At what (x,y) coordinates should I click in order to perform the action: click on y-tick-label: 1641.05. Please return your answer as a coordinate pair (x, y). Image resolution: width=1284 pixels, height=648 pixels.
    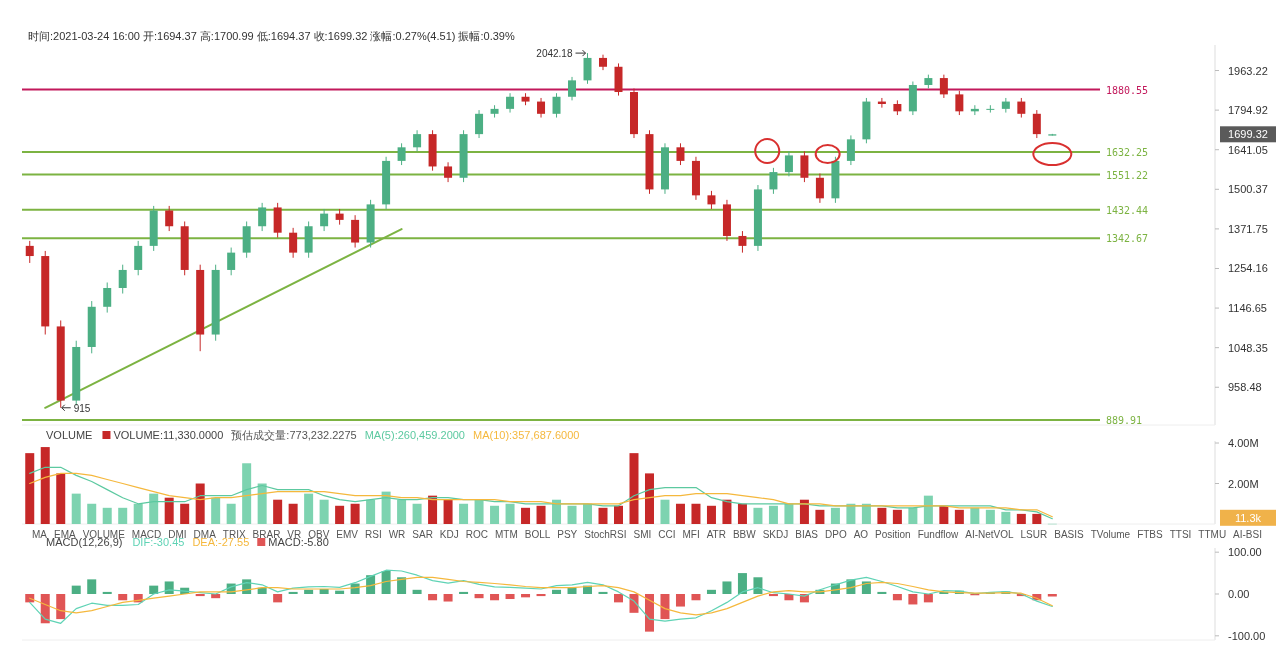
    Looking at the image, I should click on (1248, 149).